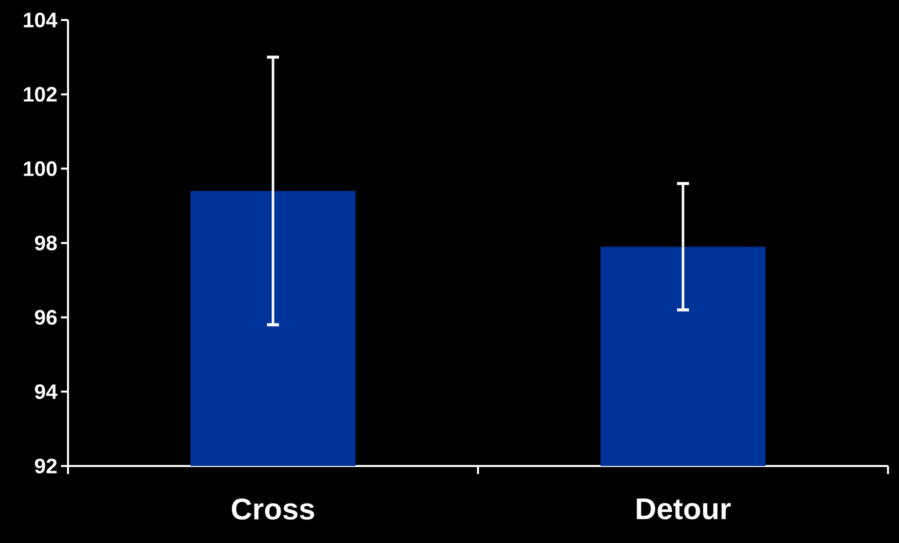 This screenshot has width=899, height=543. What do you see at coordinates (45, 243) in the screenshot?
I see `y-tick-label: 98` at bounding box center [45, 243].